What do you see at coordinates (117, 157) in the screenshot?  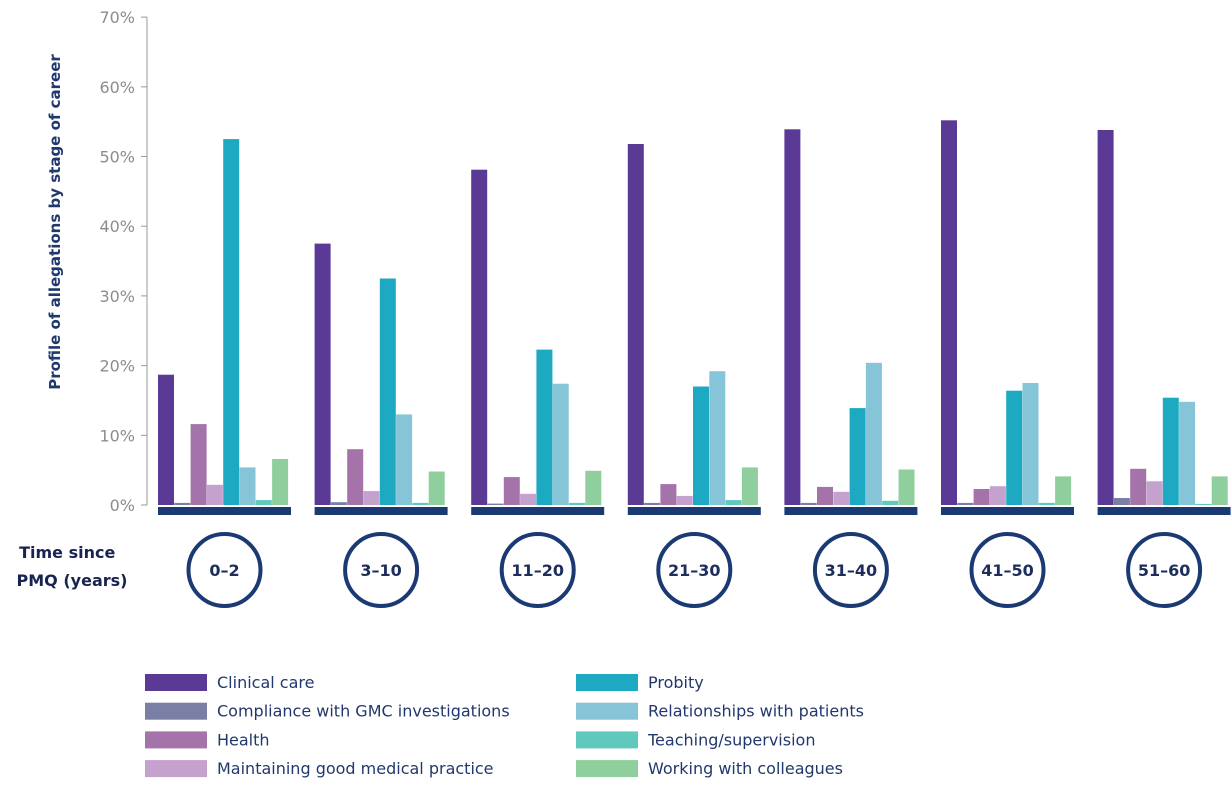 I see `y-tick-label: 50%` at bounding box center [117, 157].